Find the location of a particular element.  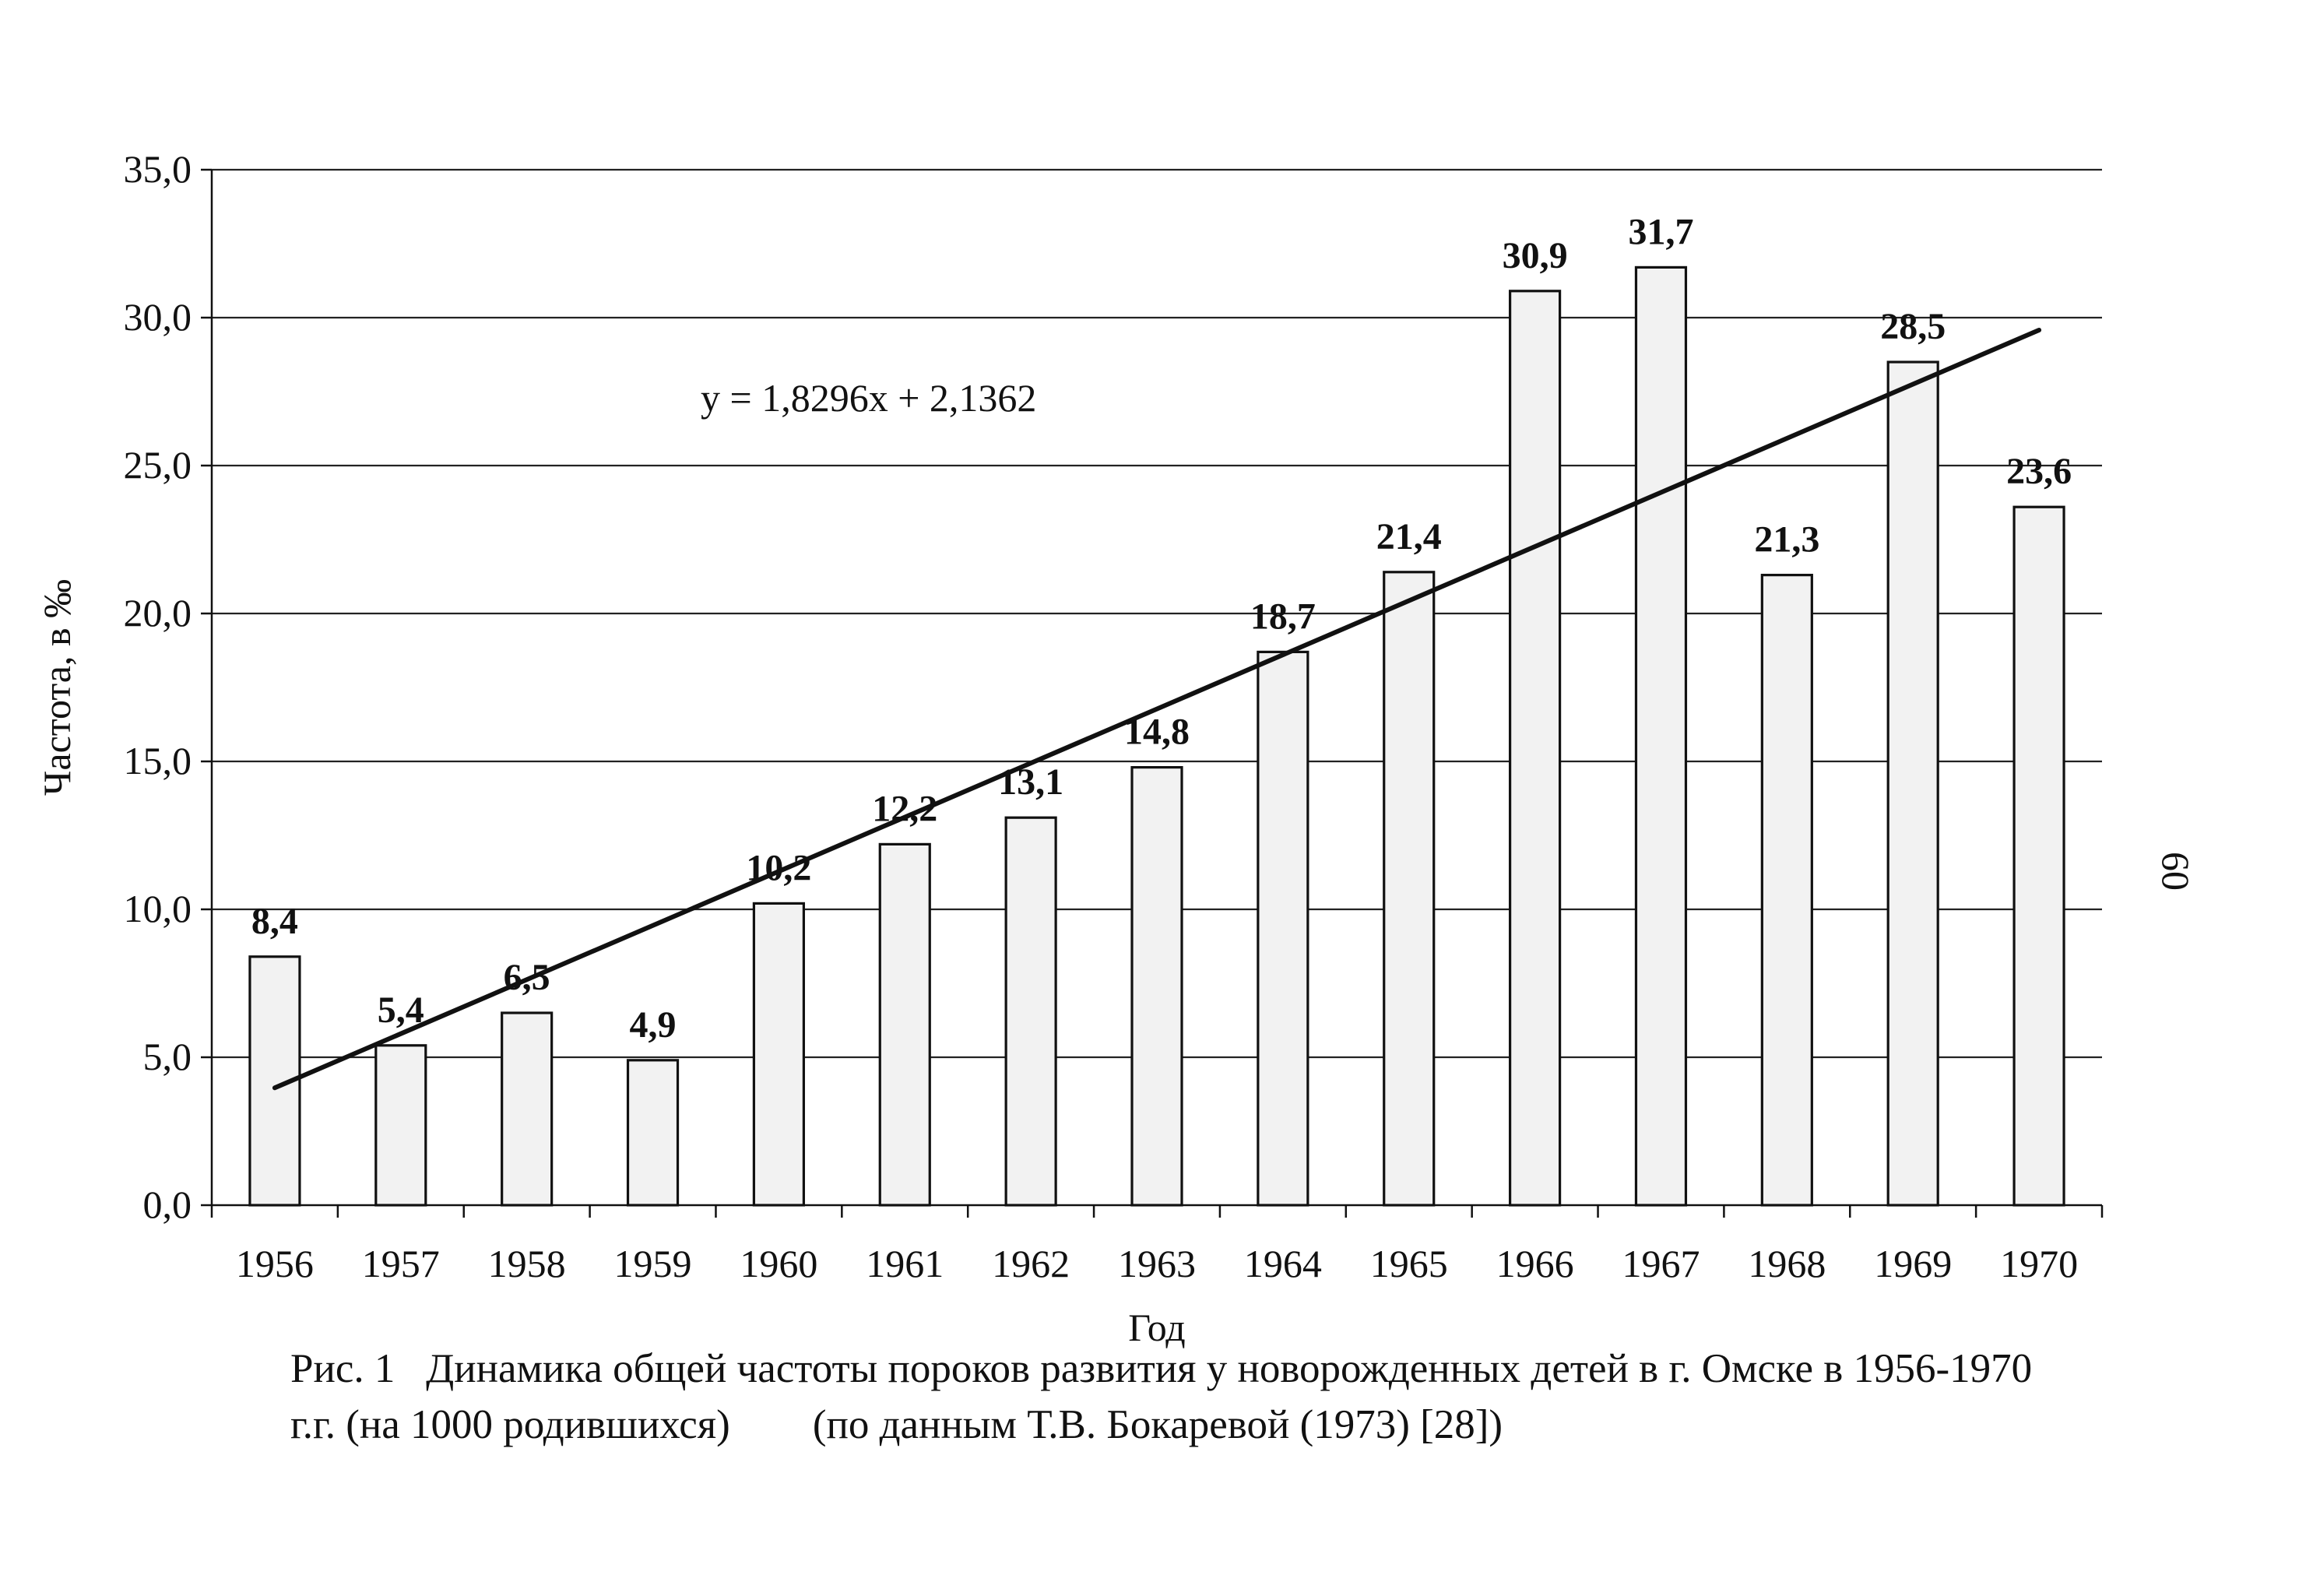

trendline-equation: y = 1,8296x + 2,1362 is located at coordinates (869, 398).